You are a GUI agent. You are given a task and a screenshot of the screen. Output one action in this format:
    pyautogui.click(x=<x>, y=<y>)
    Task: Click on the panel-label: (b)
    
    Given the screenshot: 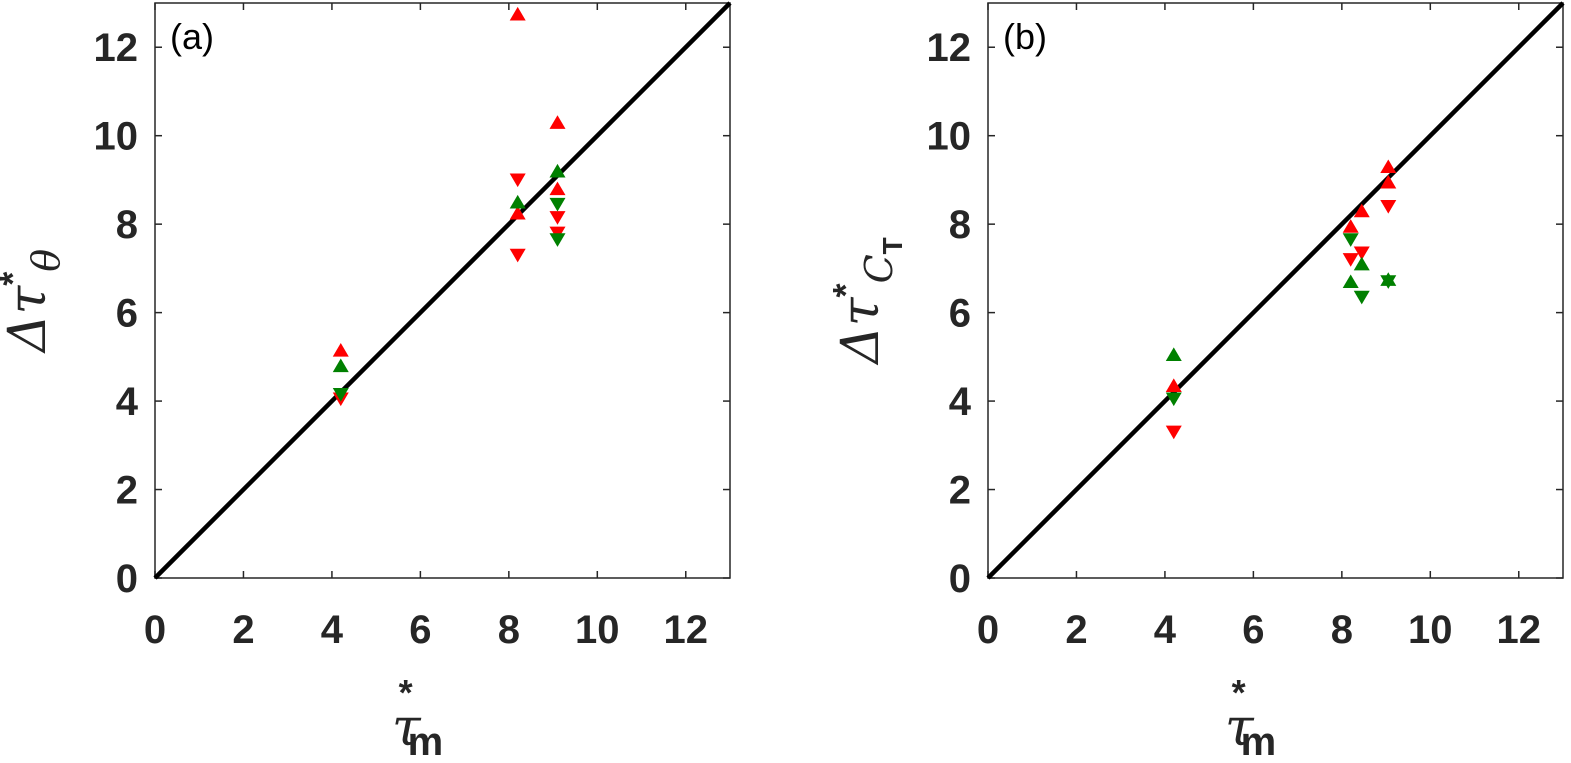 What is the action you would take?
    pyautogui.click(x=1025, y=36)
    